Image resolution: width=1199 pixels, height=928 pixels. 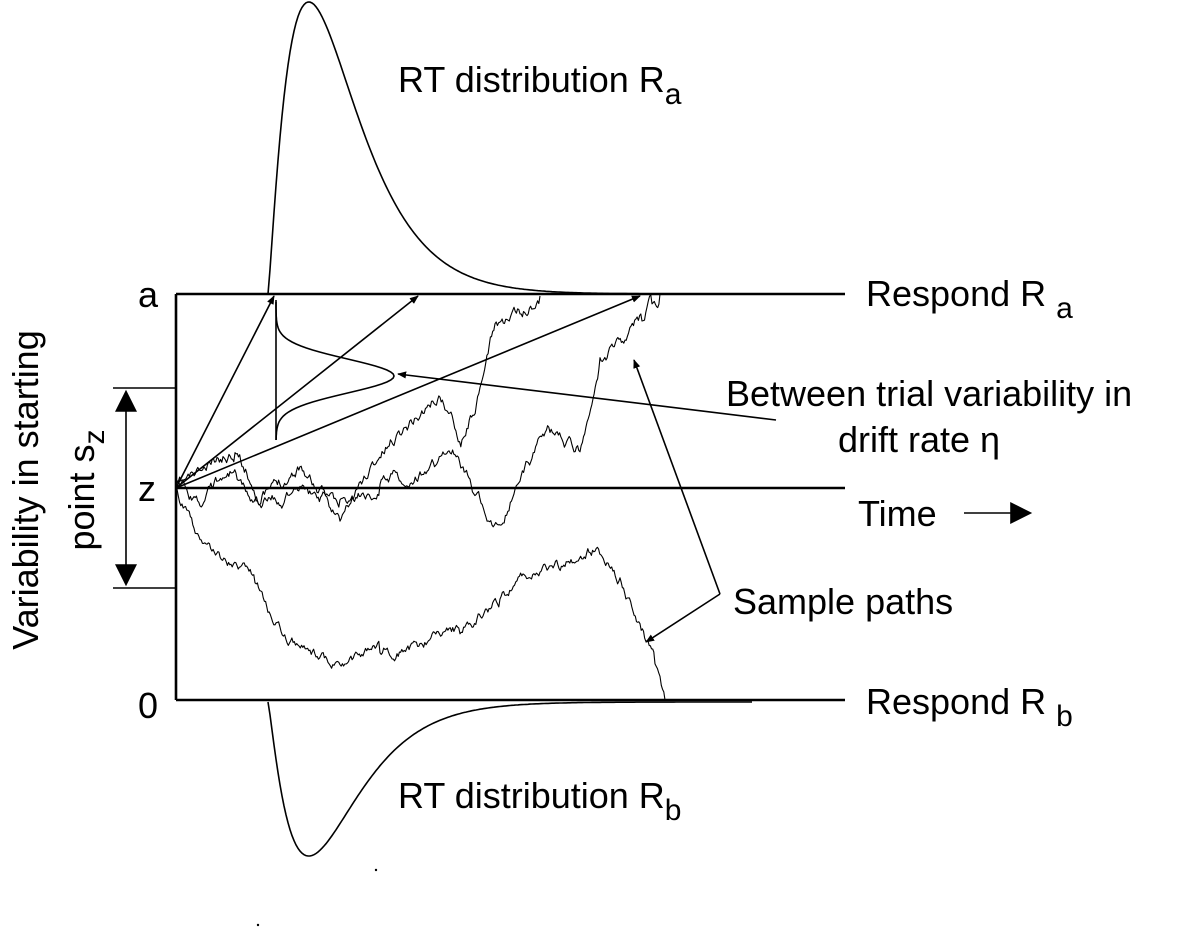 What do you see at coordinates (897, 513) in the screenshot?
I see `time-label: Time` at bounding box center [897, 513].